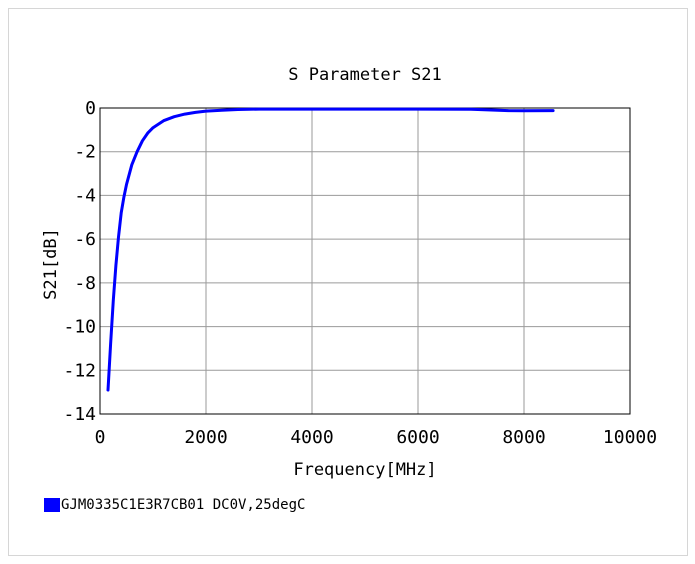 The image size is (695, 564). I want to click on x-tick-label: 4000, so click(311, 437).